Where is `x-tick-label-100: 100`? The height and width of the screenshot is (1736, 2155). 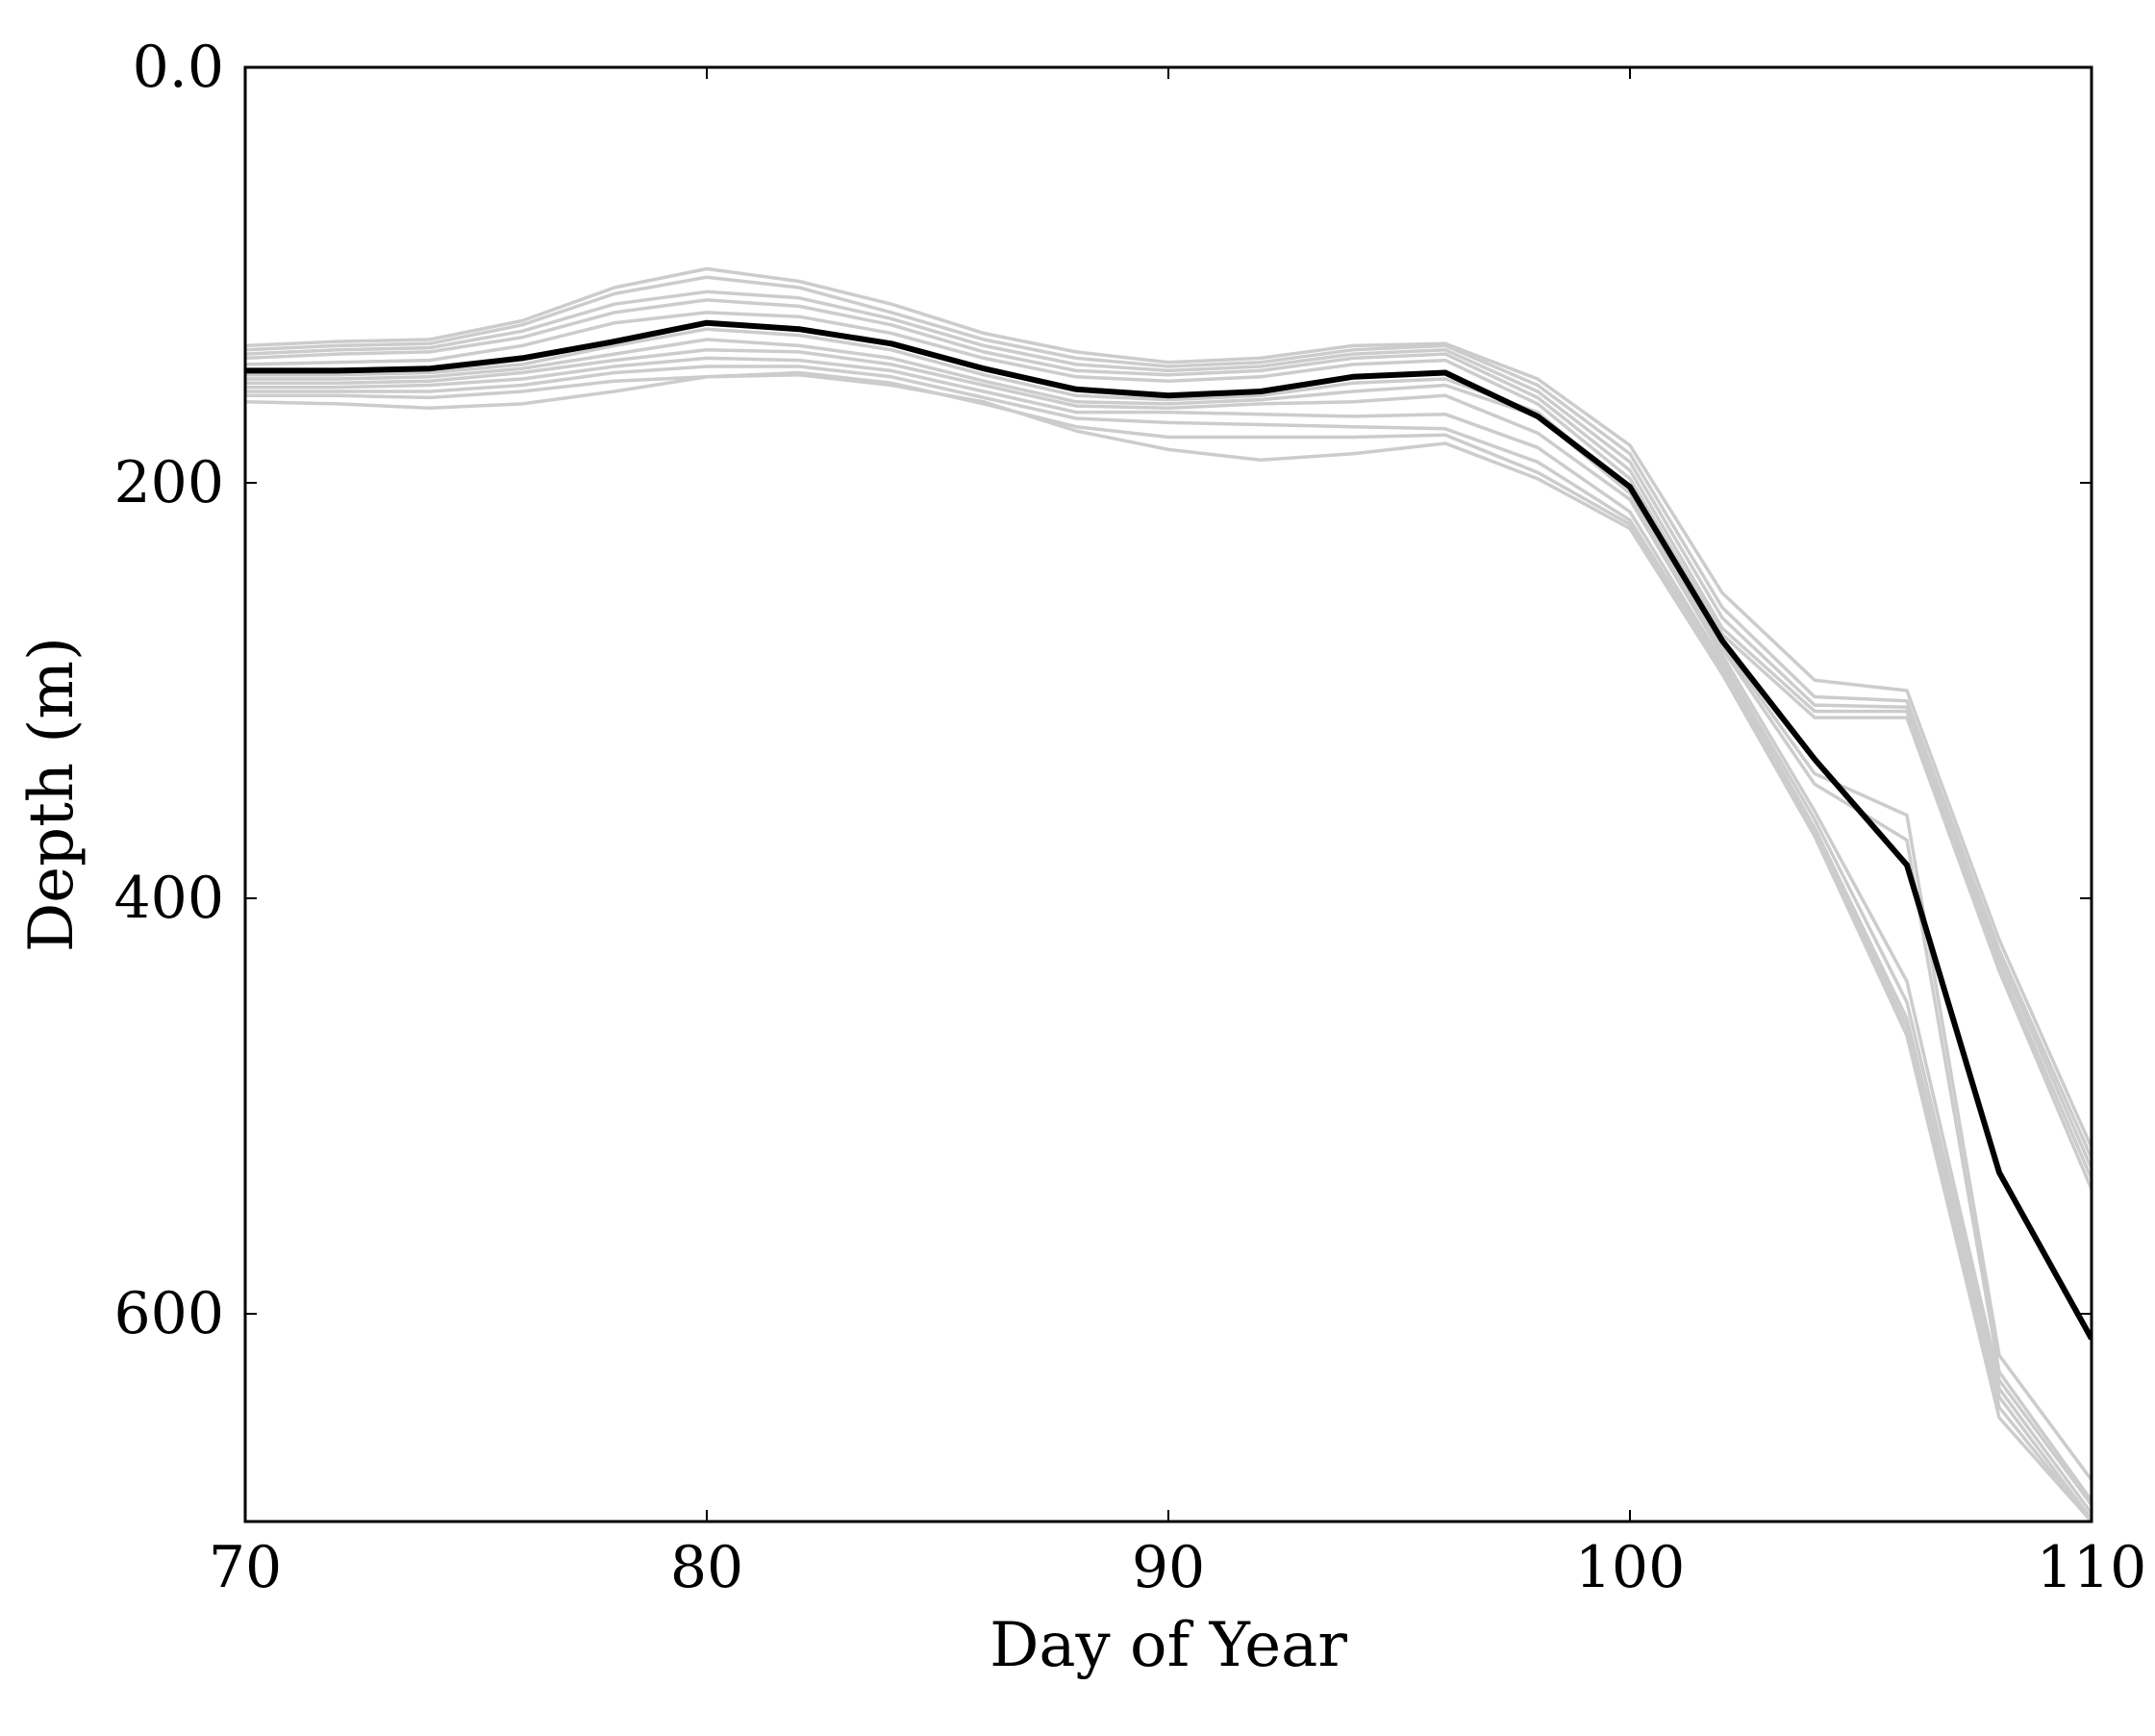 x-tick-label-100: 100 is located at coordinates (1630, 1567).